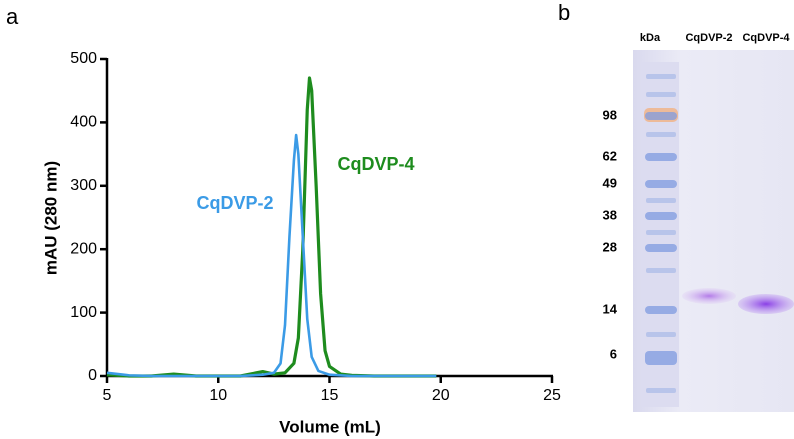  What do you see at coordinates (441, 395) in the screenshot?
I see `x-tick-label: 20` at bounding box center [441, 395].